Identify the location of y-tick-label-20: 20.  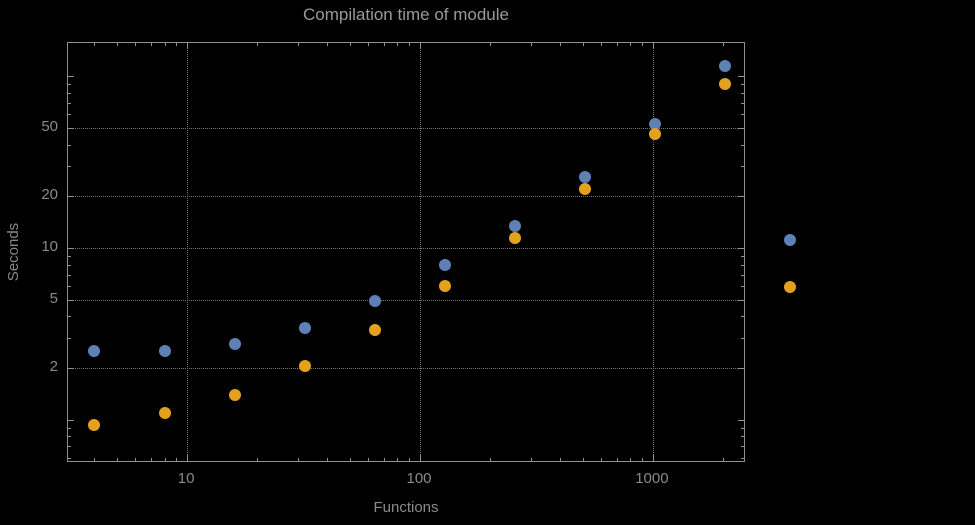
(49, 195).